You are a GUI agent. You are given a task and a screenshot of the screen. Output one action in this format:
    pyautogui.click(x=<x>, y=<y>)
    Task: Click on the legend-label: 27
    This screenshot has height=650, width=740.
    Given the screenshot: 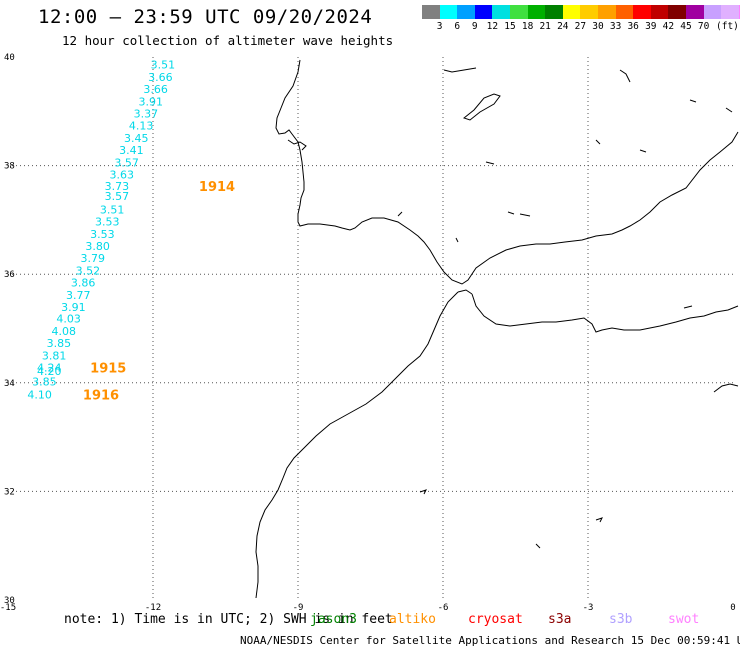 What is the action you would take?
    pyautogui.click(x=580, y=26)
    